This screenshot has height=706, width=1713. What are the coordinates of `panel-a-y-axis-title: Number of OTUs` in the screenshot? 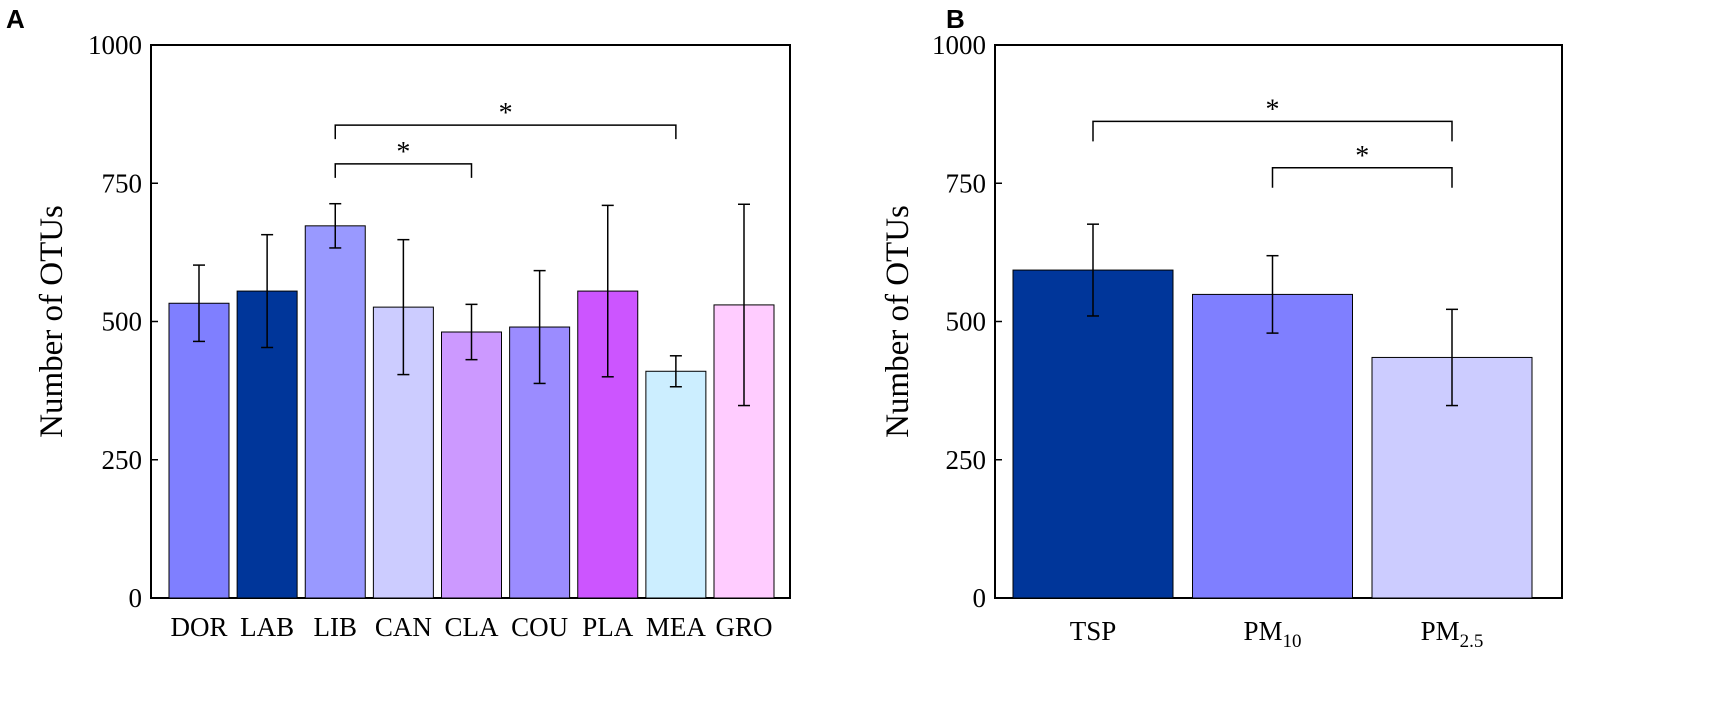 It's located at (52, 321).